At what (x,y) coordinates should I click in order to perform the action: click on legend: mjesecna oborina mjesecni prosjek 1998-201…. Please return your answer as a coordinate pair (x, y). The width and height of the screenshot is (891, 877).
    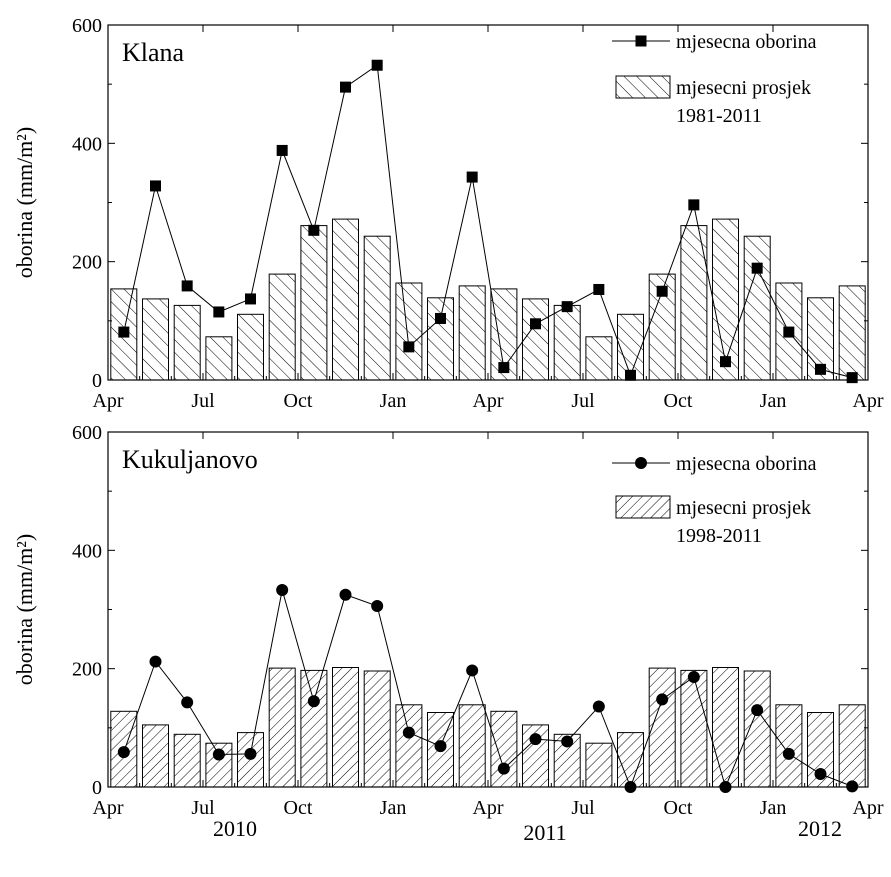
    Looking at the image, I should click on (714, 500).